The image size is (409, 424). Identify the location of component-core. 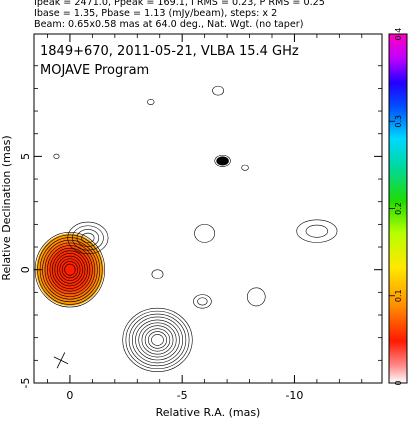
(70, 269).